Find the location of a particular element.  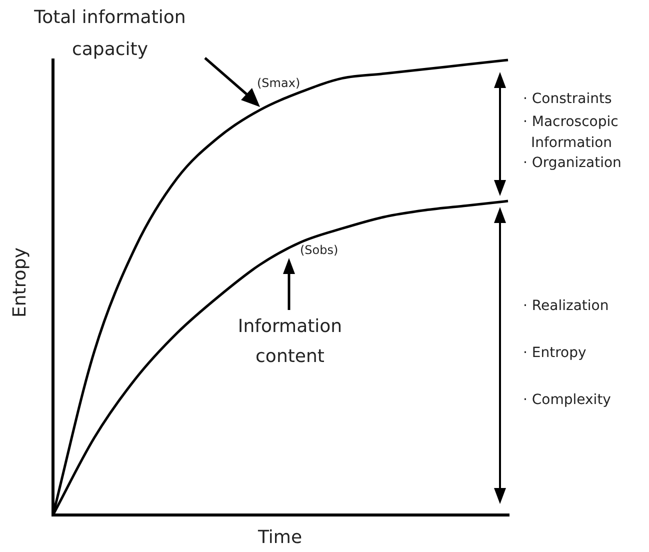

text: · Entropy is located at coordinates (554, 353).